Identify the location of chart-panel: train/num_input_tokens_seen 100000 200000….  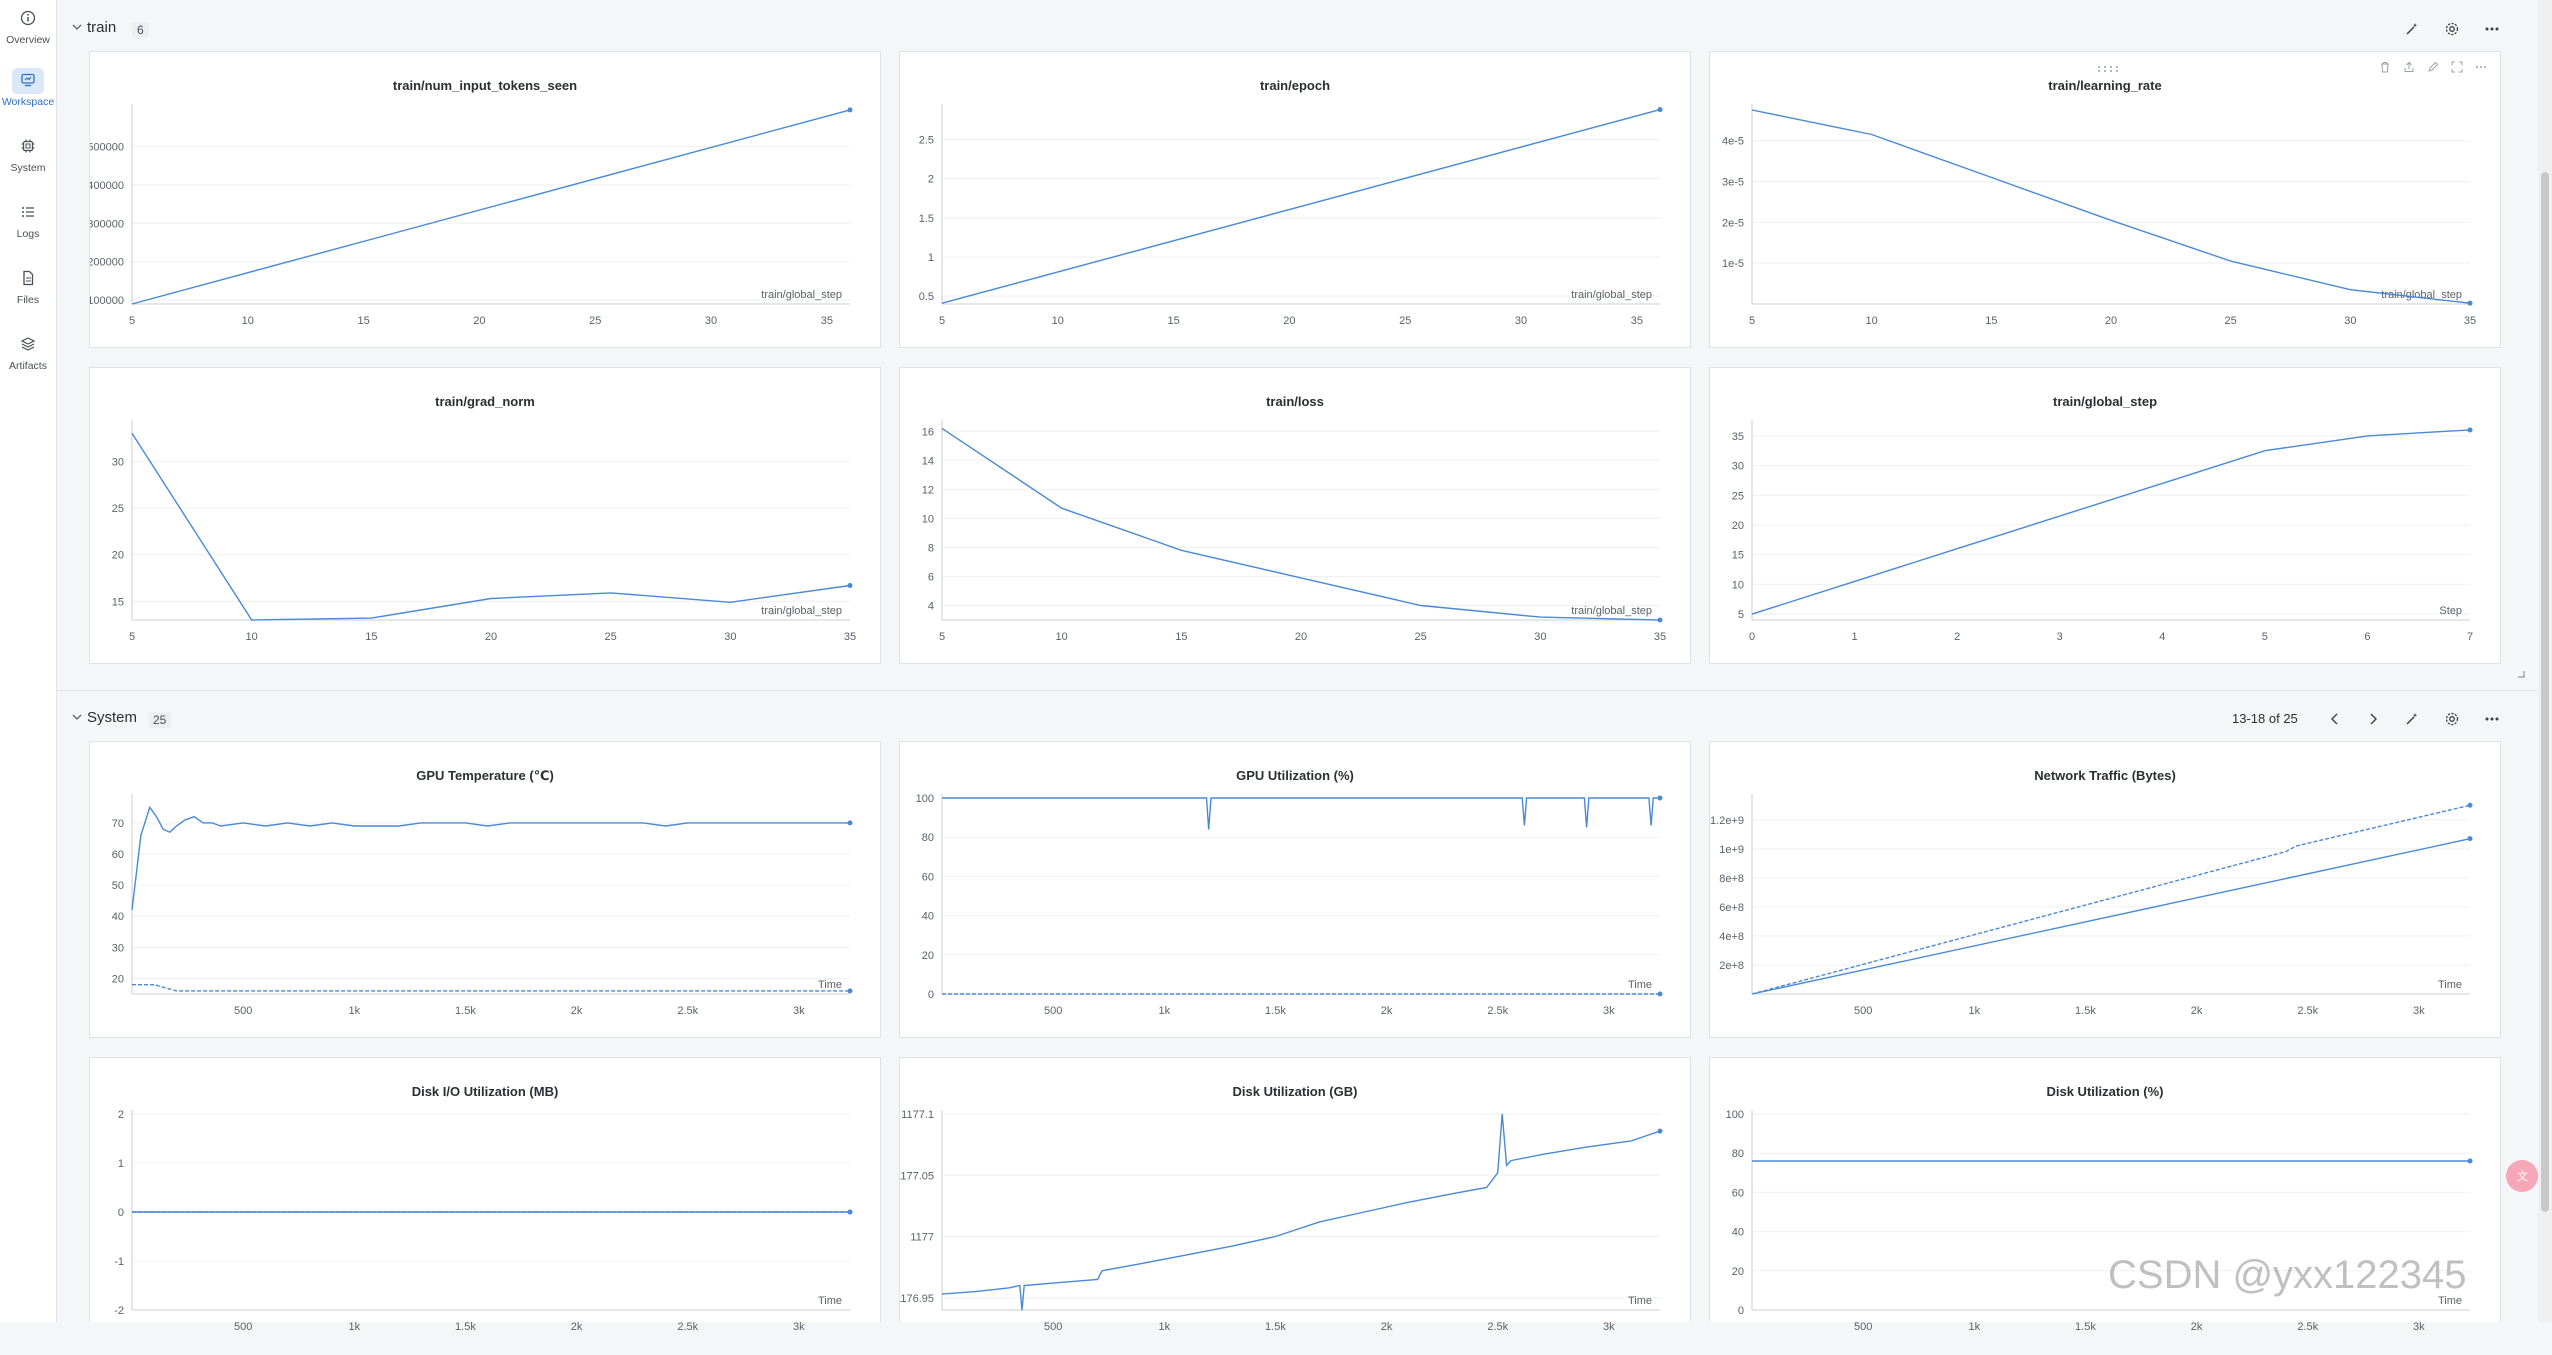
(485, 199).